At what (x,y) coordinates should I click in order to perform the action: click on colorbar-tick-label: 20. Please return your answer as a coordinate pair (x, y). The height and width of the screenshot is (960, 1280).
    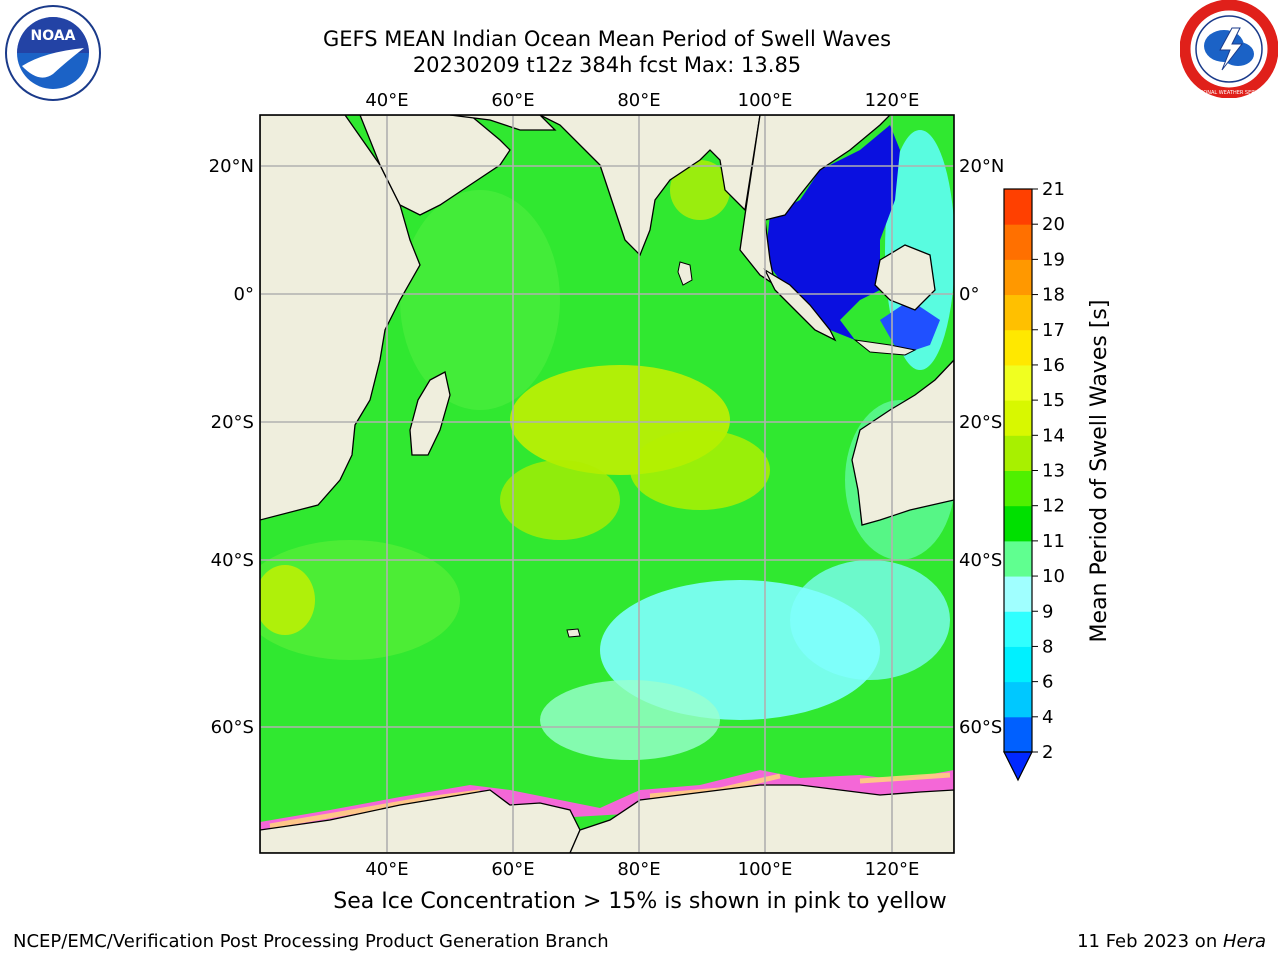
    Looking at the image, I should click on (1053, 224).